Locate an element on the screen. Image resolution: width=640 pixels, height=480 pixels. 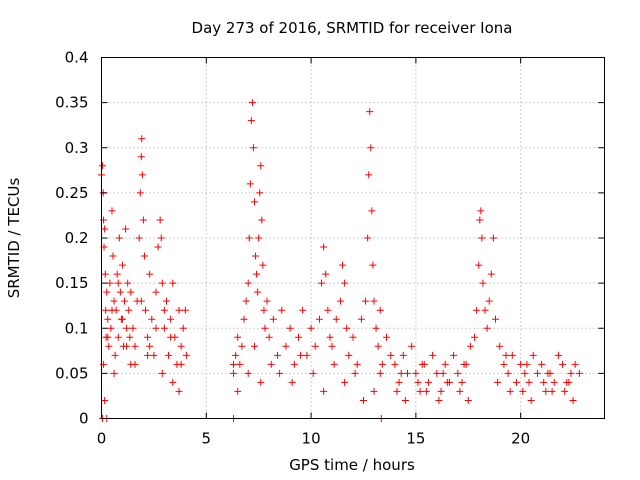
y-tick-label: 0.3 is located at coordinates (77, 148).